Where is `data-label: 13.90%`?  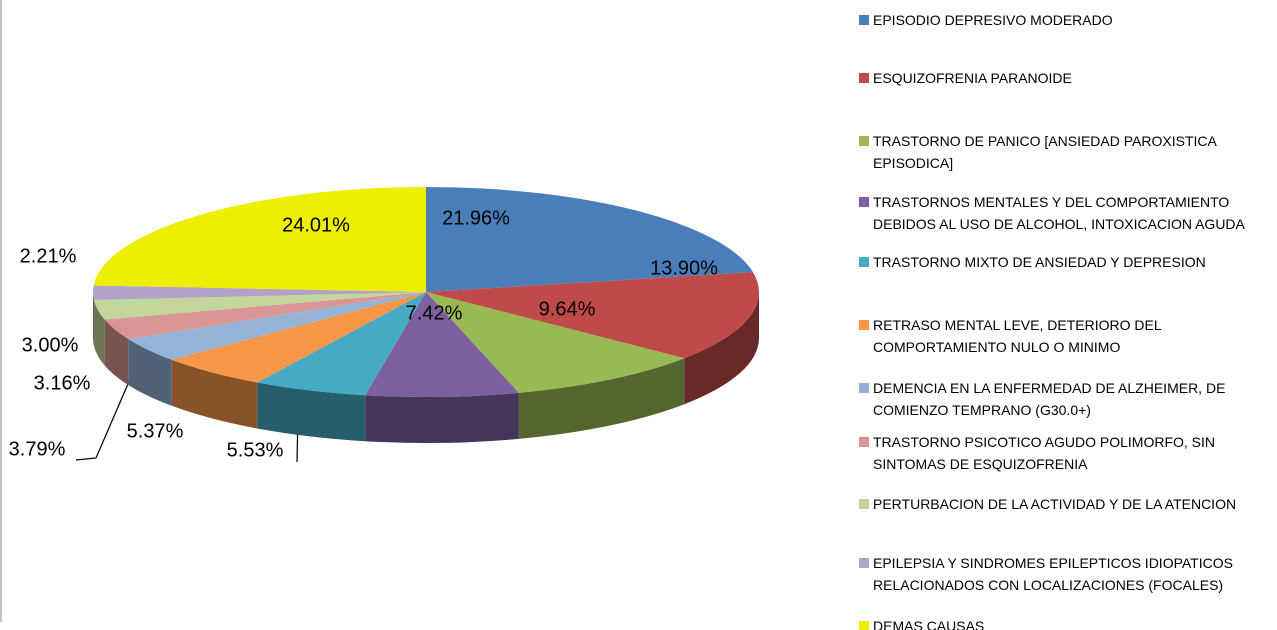
data-label: 13.90% is located at coordinates (684, 268).